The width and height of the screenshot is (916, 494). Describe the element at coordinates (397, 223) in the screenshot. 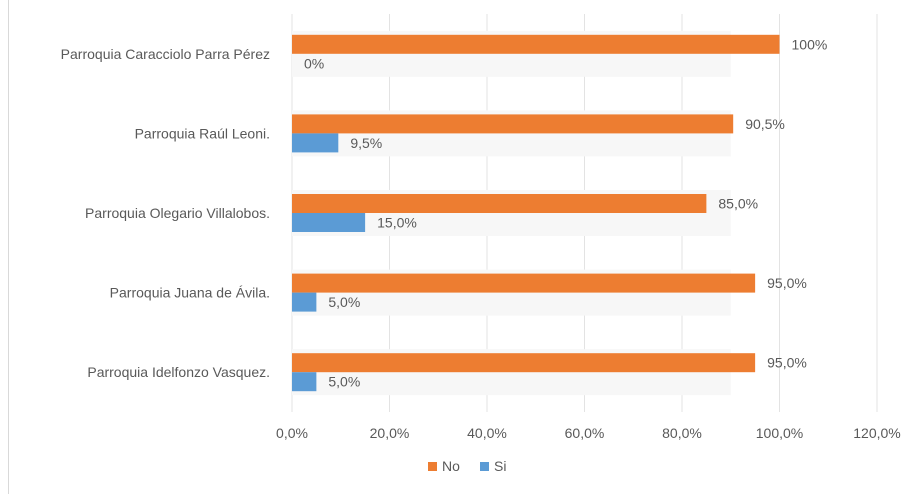

I see `data-label: 15,0%` at that location.